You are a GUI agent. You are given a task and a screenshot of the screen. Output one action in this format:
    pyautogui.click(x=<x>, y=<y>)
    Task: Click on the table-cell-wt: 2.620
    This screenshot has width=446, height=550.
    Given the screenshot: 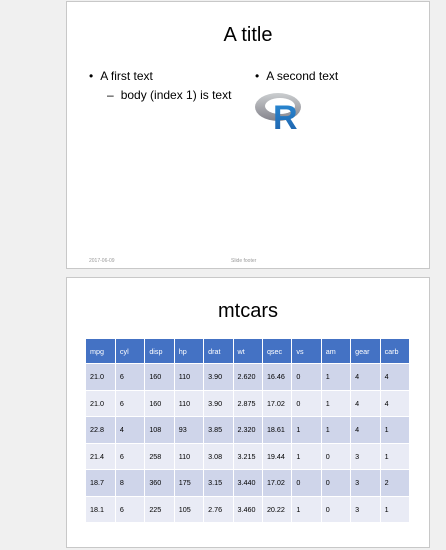 What is the action you would take?
    pyautogui.click(x=248, y=376)
    